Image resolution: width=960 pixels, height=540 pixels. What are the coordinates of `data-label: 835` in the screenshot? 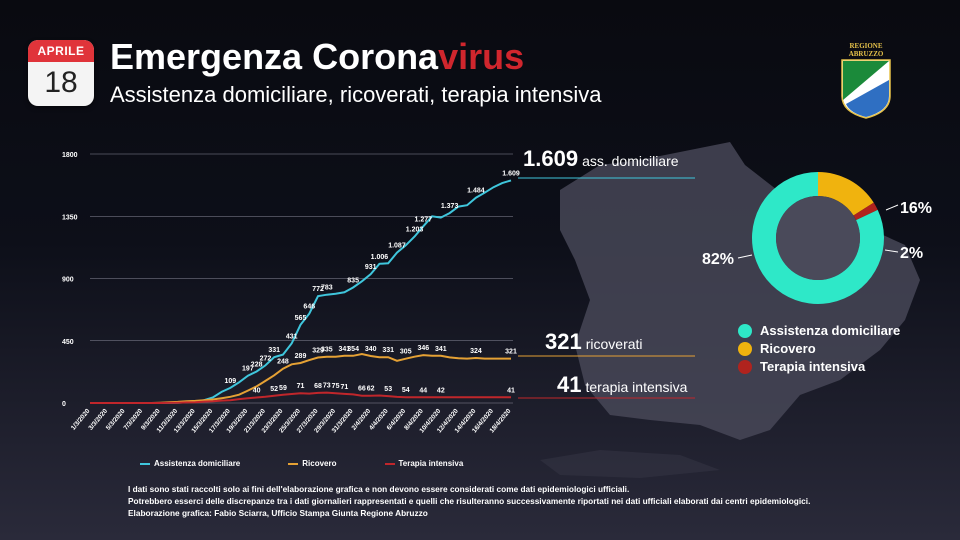 It's located at (353, 280).